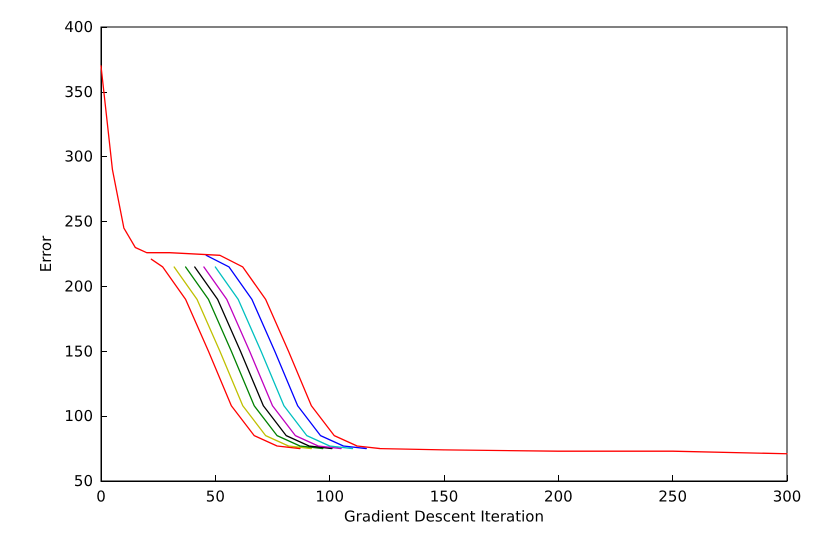 The image size is (820, 554). What do you see at coordinates (329, 497) in the screenshot?
I see `x-tick-label: 100` at bounding box center [329, 497].